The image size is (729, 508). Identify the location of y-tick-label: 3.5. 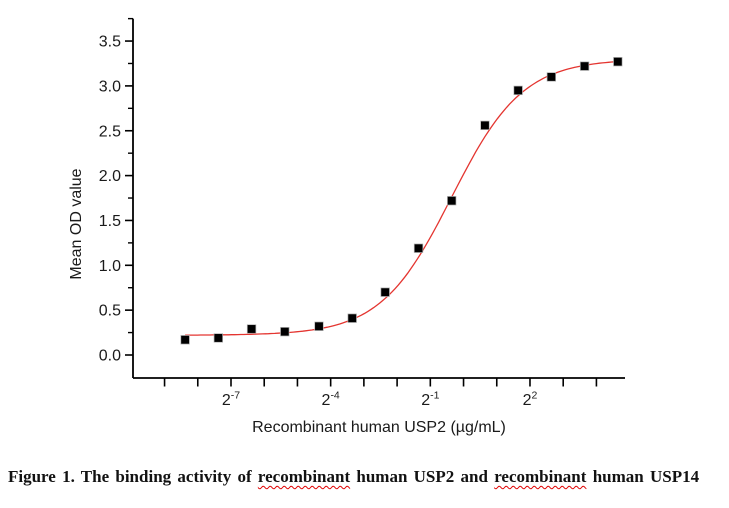
(110, 42).